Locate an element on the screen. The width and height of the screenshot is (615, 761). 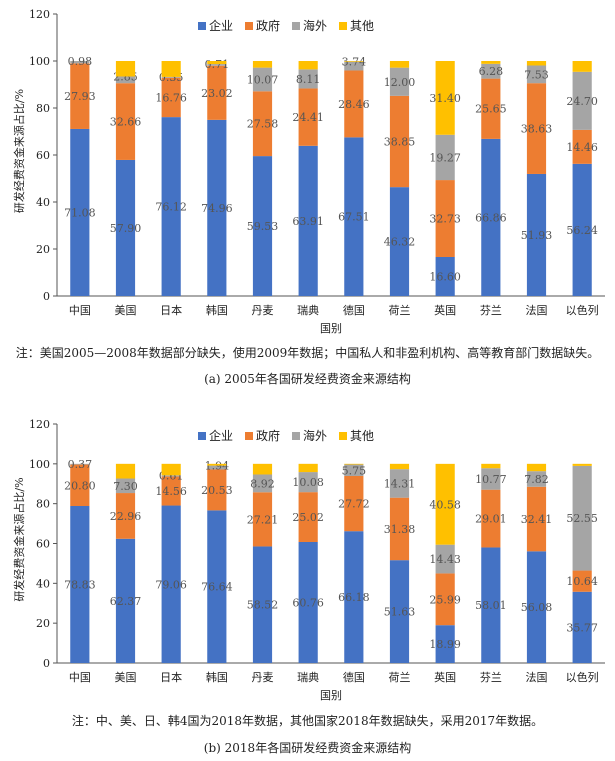
data-label: 7.53 is located at coordinates (536, 74).